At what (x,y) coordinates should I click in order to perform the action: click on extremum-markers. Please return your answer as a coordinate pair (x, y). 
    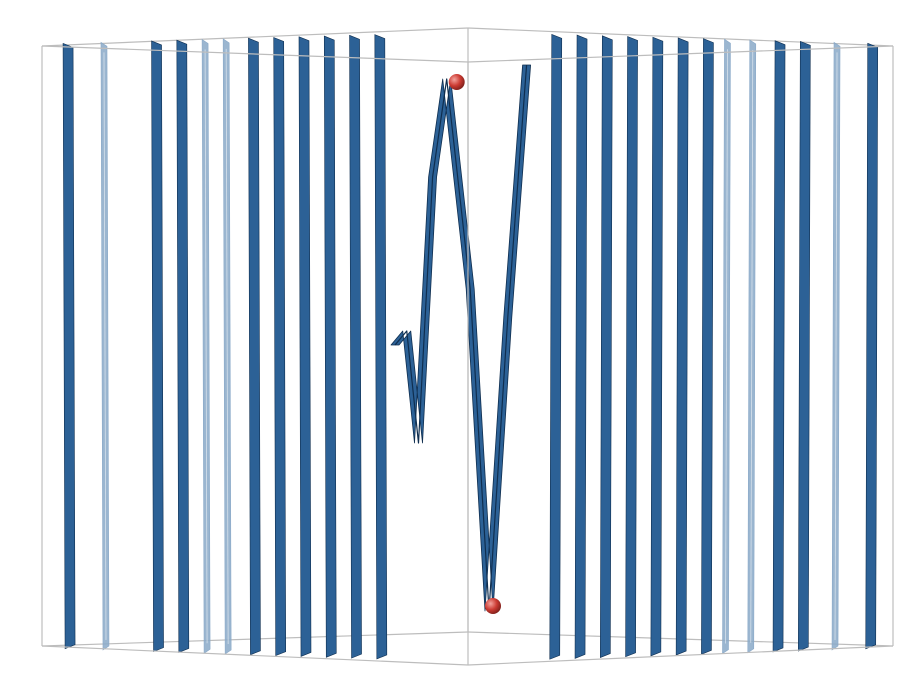
    Looking at the image, I should click on (474, 344).